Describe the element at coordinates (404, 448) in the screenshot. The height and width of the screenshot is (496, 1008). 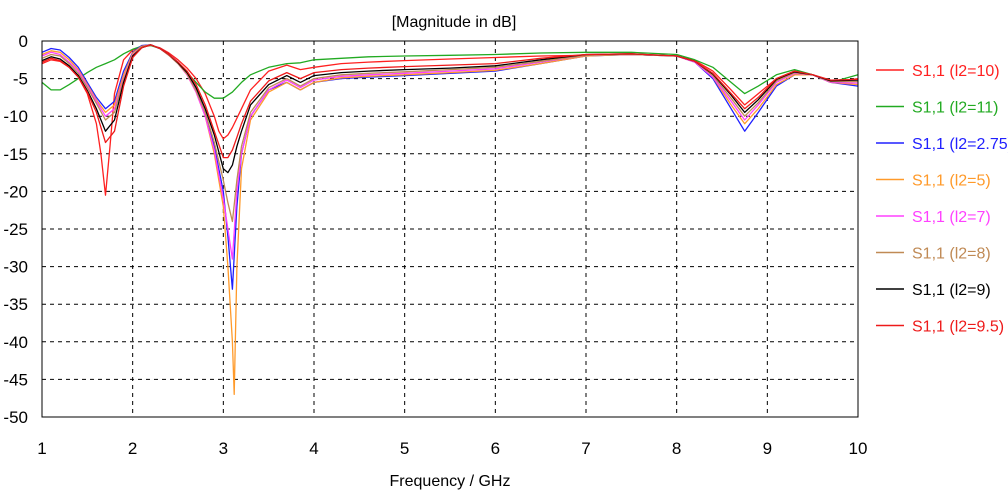
I see `x-tick-label: 5` at that location.